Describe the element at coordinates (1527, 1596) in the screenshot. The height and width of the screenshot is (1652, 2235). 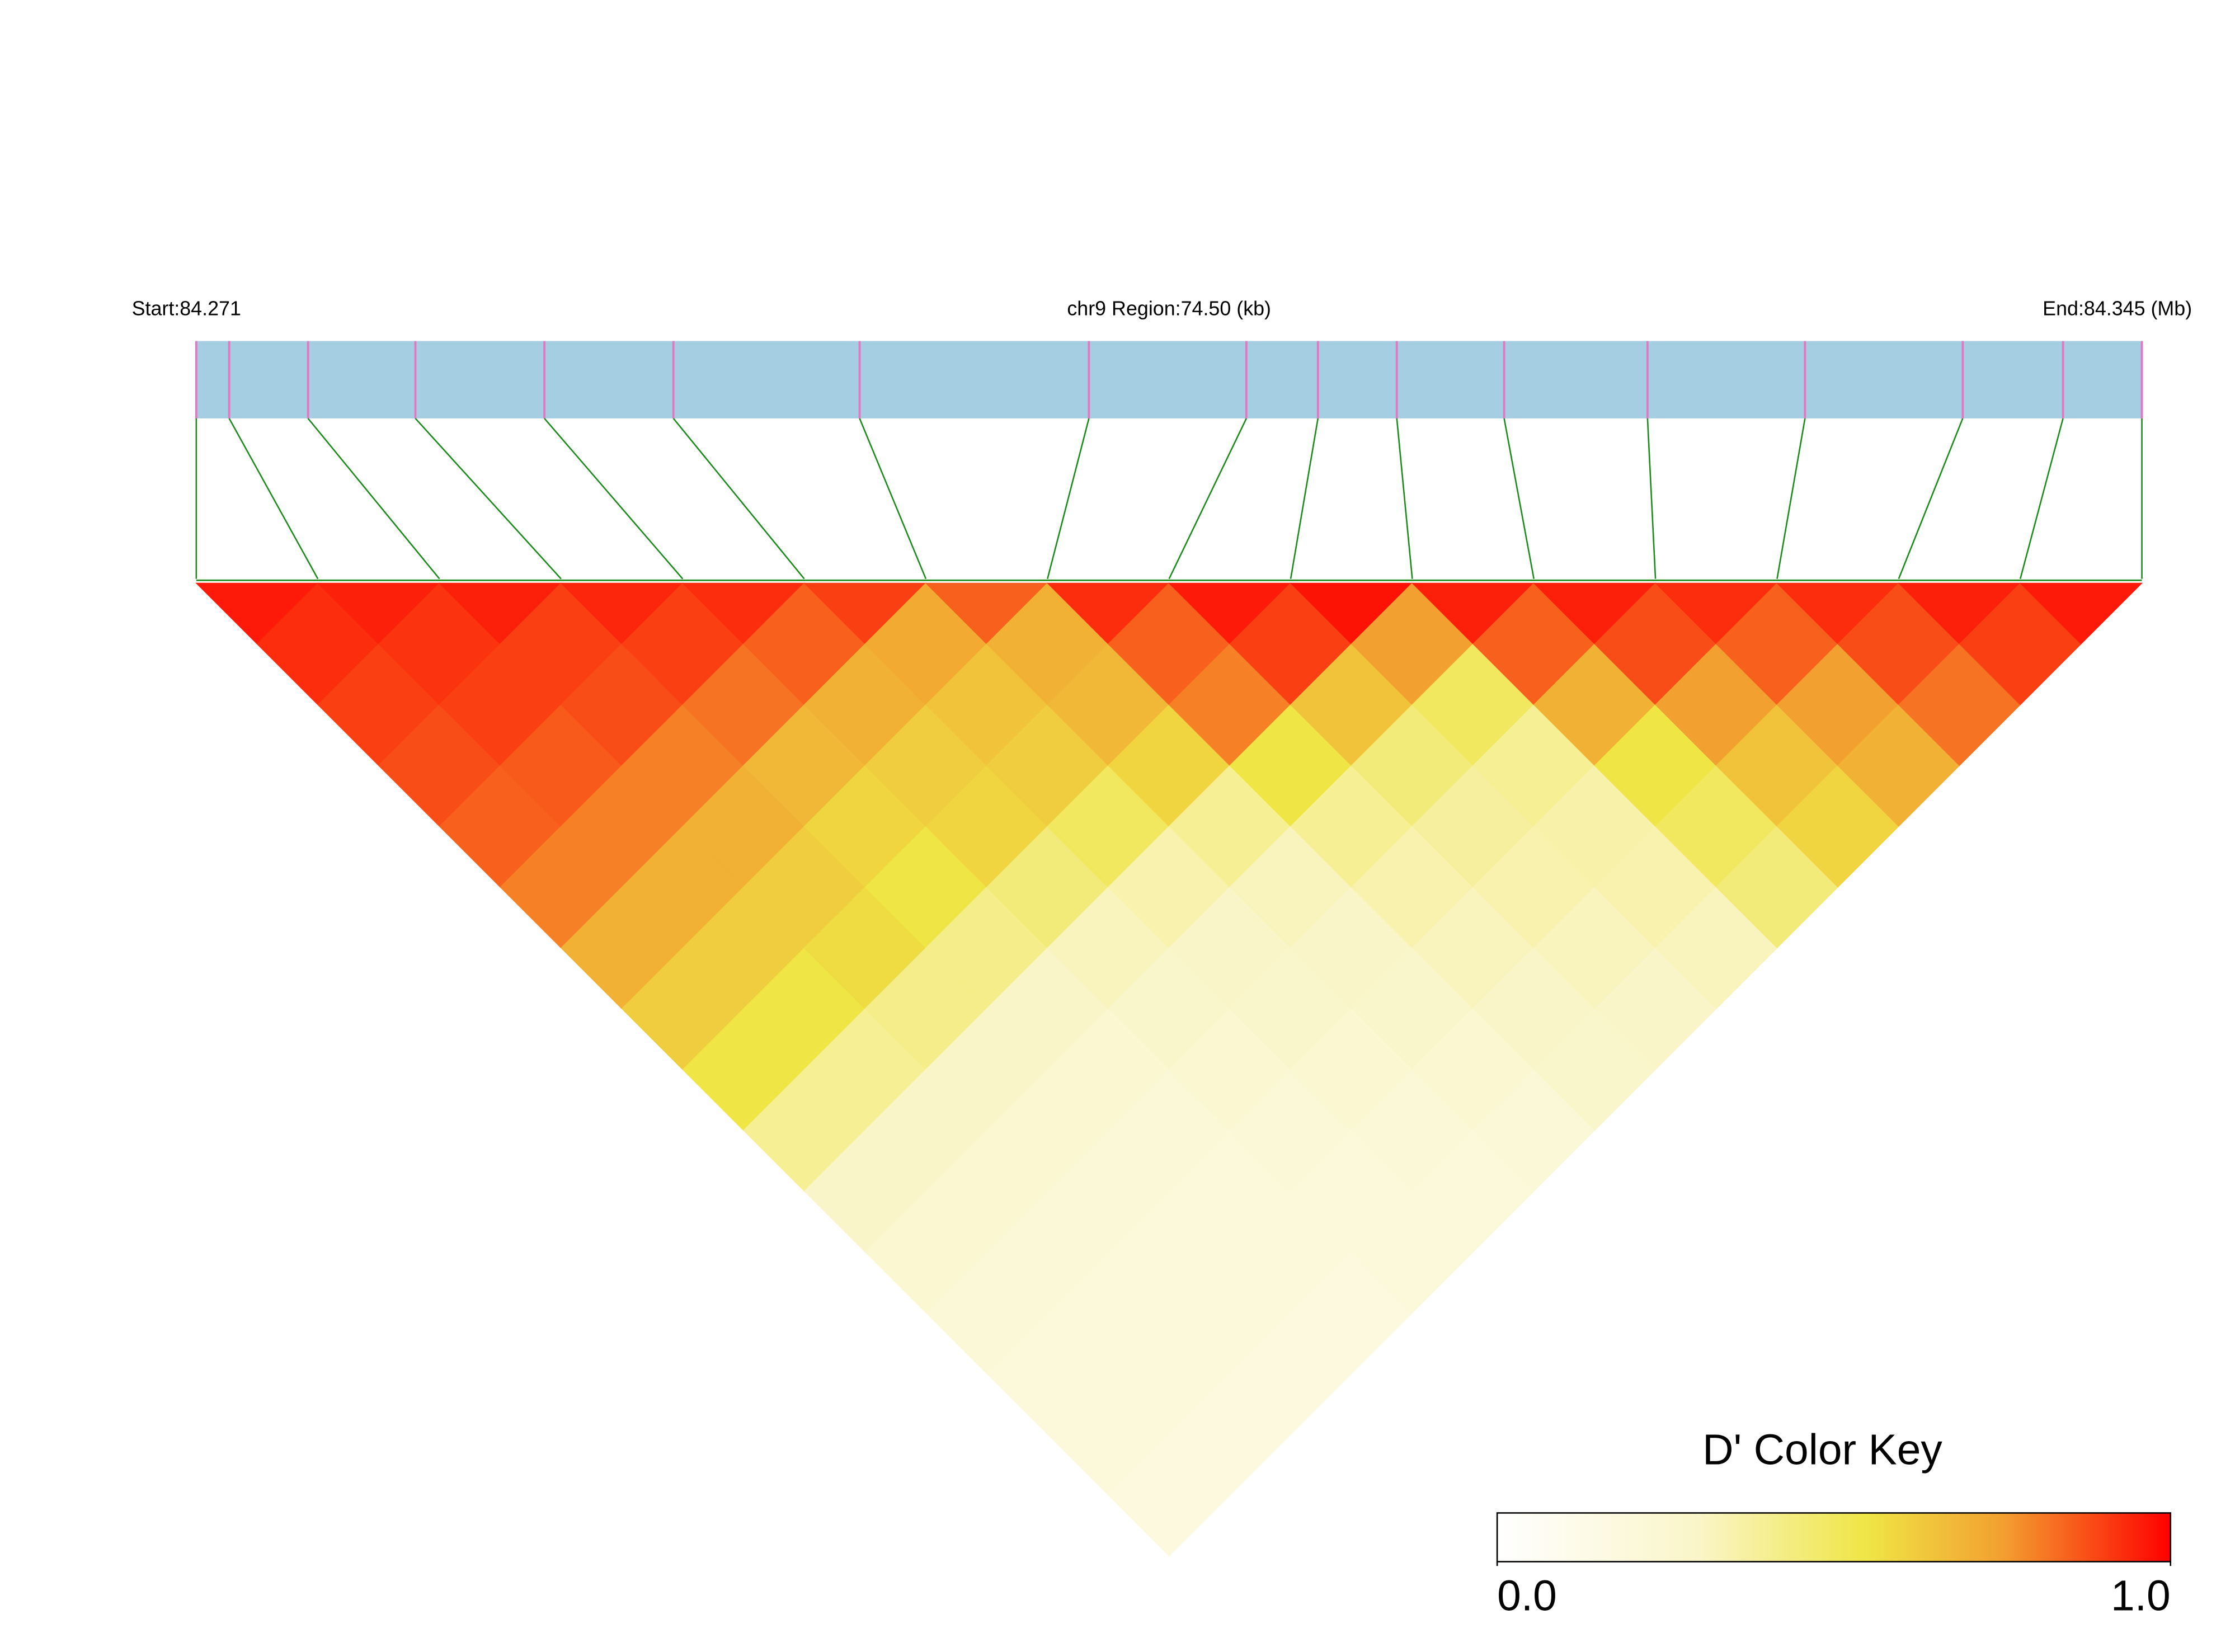
I see `key-tick-label: 0.0` at that location.